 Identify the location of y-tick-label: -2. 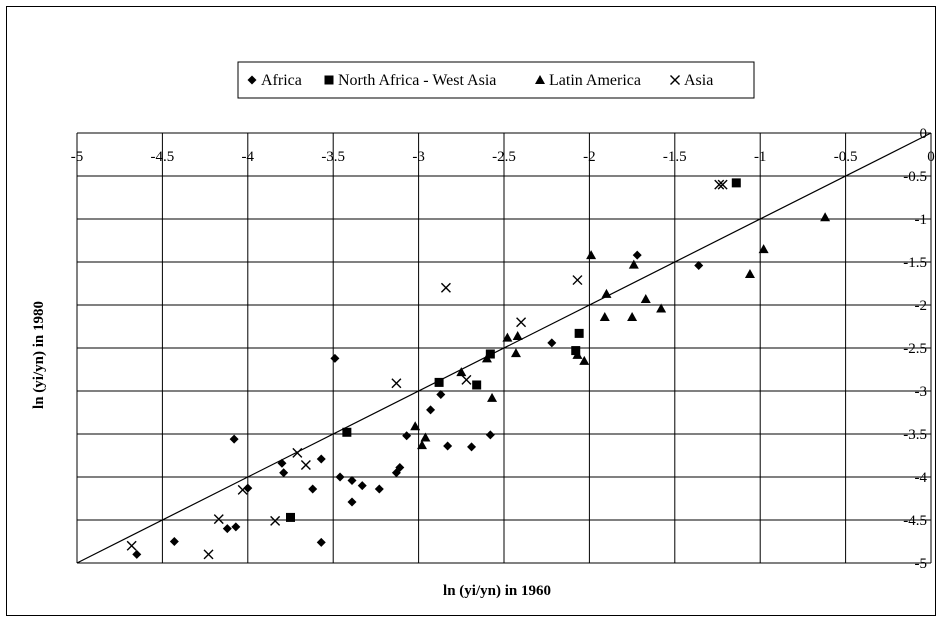
(921, 306).